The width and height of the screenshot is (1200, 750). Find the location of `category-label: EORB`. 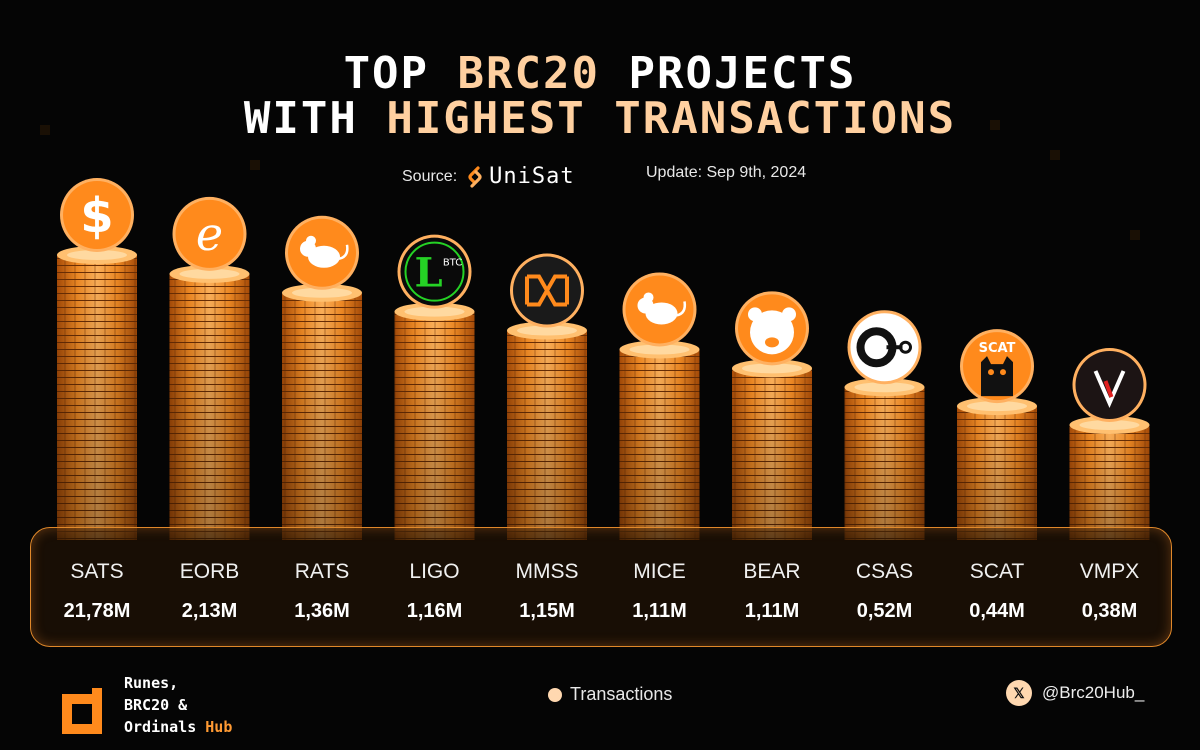

category-label: EORB is located at coordinates (209, 571).